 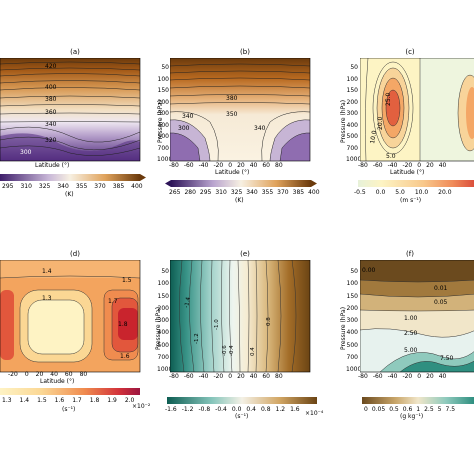 I want to click on contour-label: 400, so click(x=51, y=87).